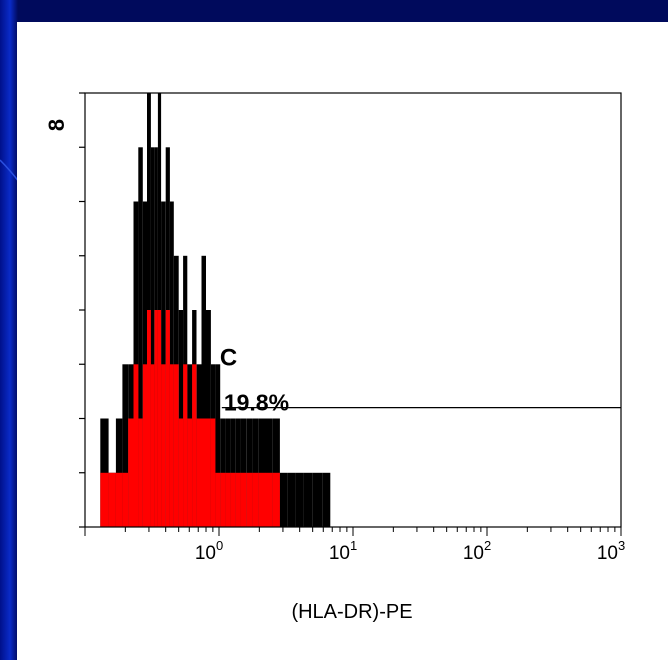 The image size is (668, 660). Describe the element at coordinates (209, 551) in the screenshot. I see `x-tick-label: 10⁰` at that location.